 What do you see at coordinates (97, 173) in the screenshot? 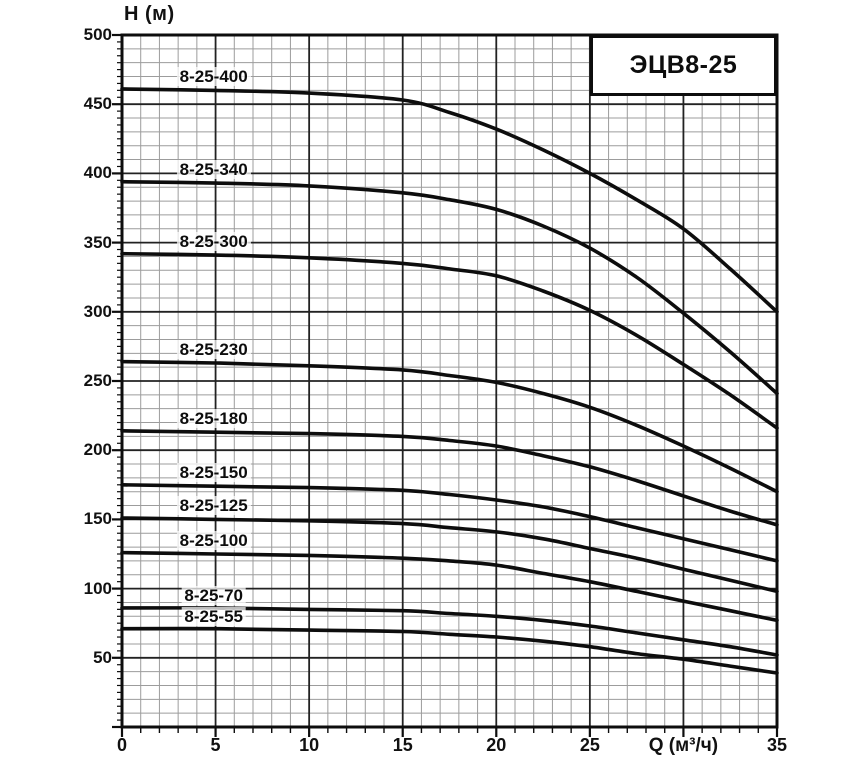
I see `y-tick-label-400: 400` at bounding box center [97, 173].